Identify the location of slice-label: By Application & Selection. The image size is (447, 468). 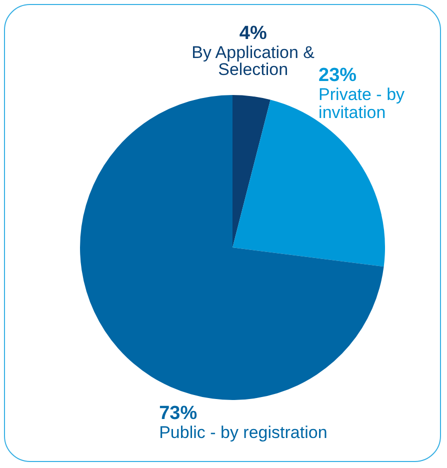
(253, 61).